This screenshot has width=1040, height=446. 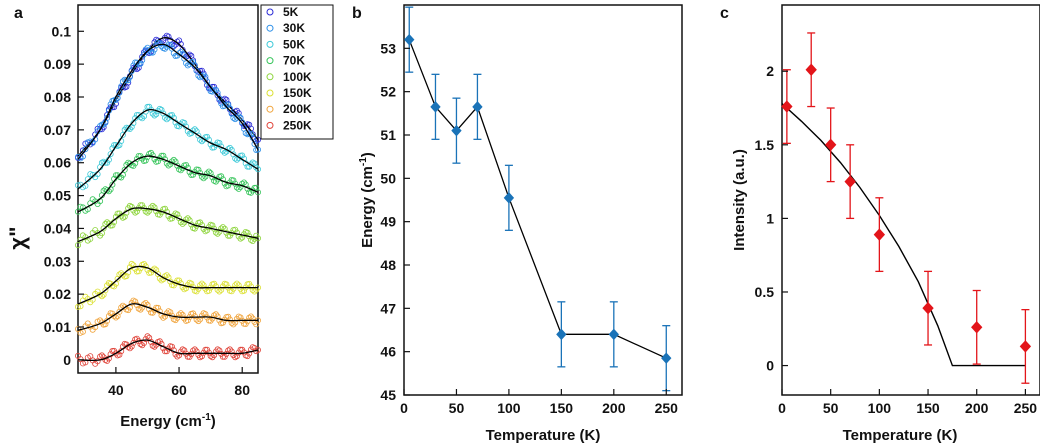 What do you see at coordinates (739, 200) in the screenshot?
I see `panel-c-y-axis-label: Intensity (a.u.)` at bounding box center [739, 200].